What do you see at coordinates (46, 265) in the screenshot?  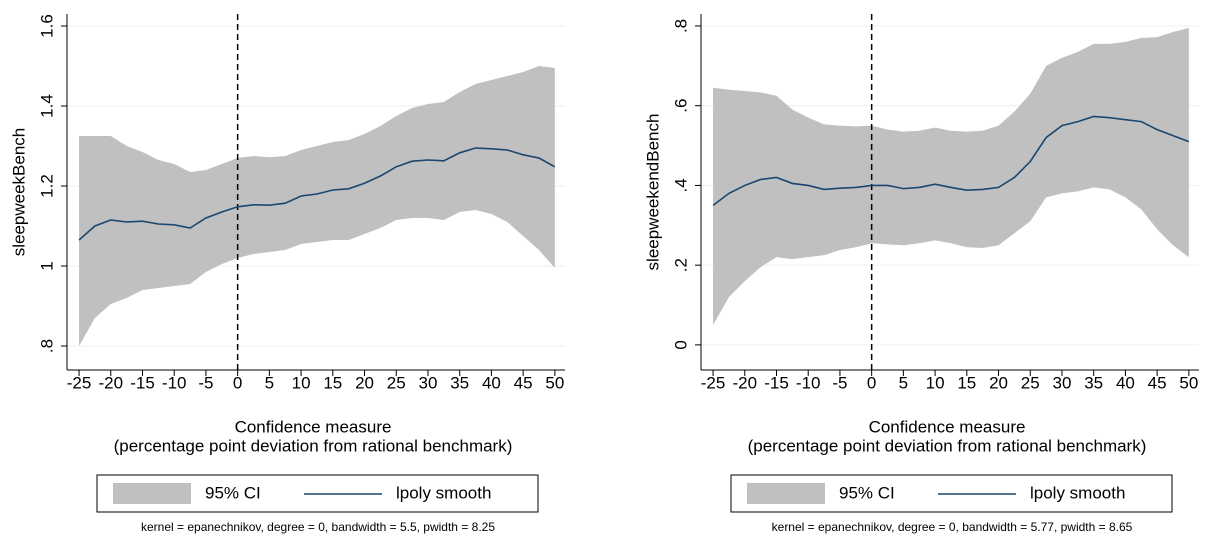 I see `y-tick-label: 1` at bounding box center [46, 265].